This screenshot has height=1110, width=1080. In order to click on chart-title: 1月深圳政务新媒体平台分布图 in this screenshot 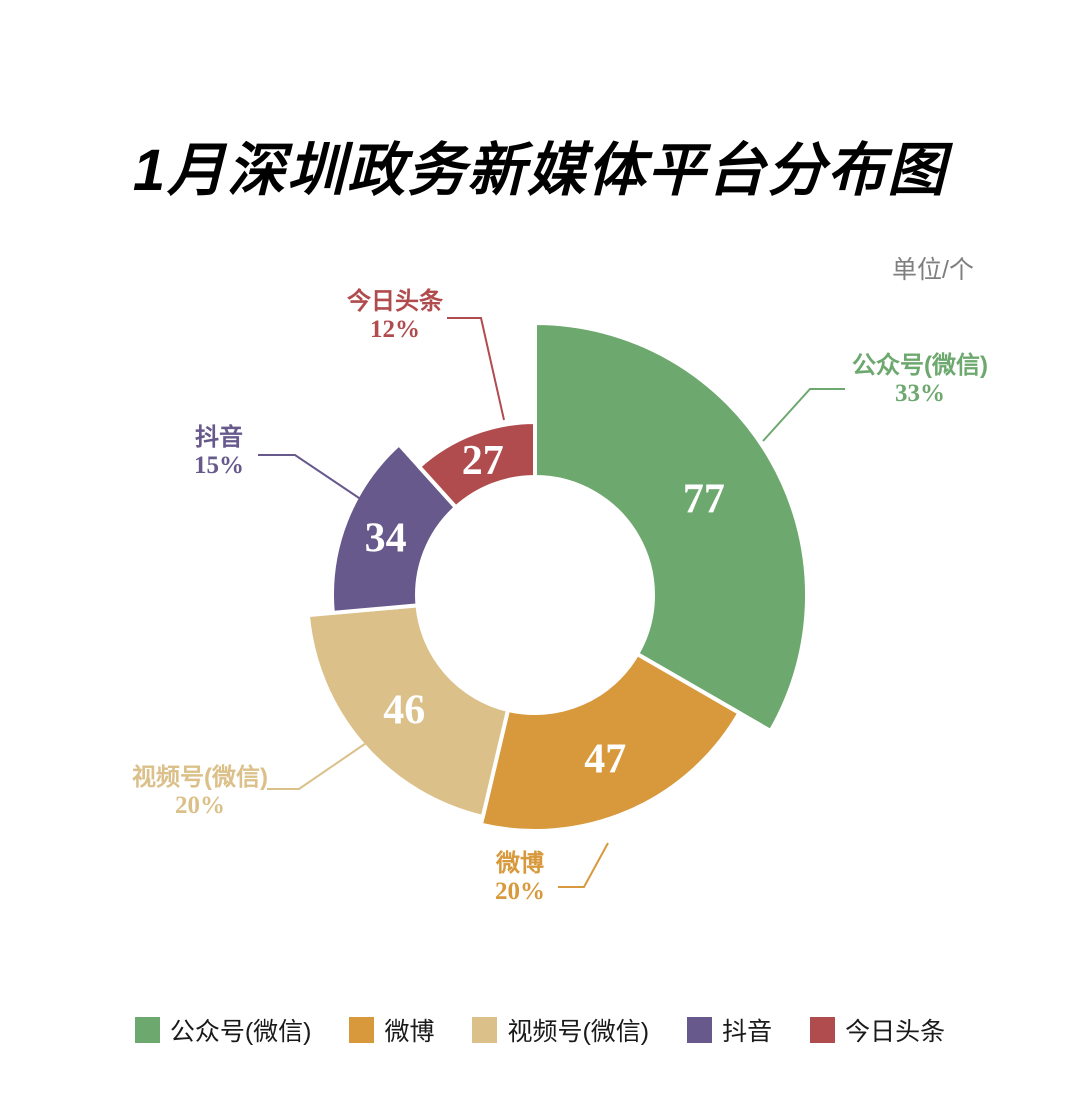, I will do `click(540, 170)`.